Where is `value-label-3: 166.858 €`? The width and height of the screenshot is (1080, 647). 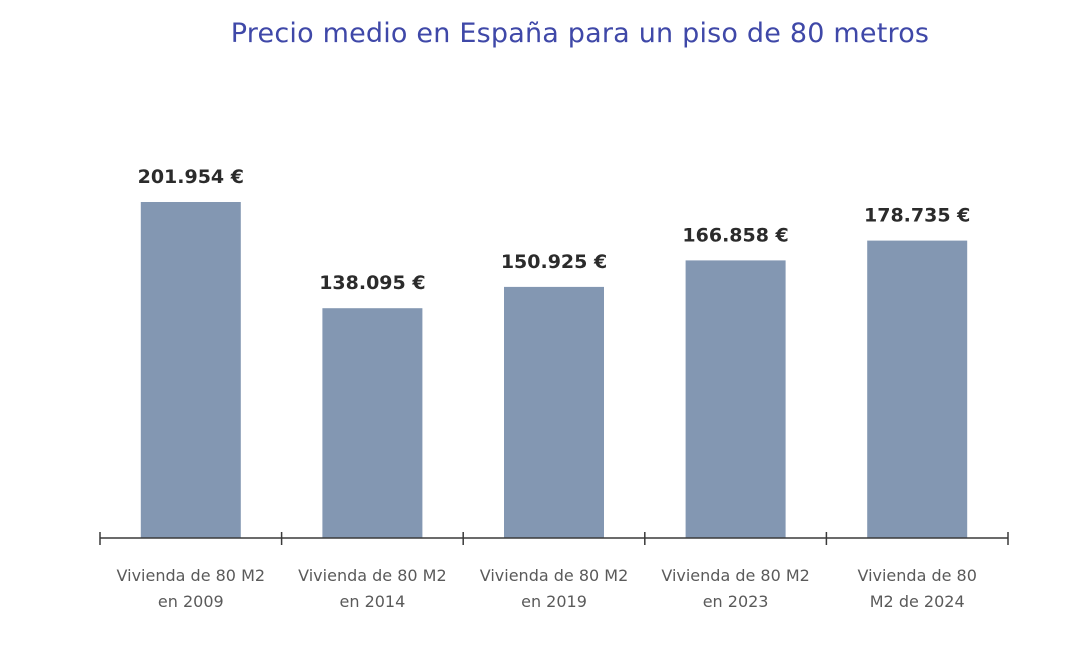
value-label-3: 166.858 € is located at coordinates (735, 235).